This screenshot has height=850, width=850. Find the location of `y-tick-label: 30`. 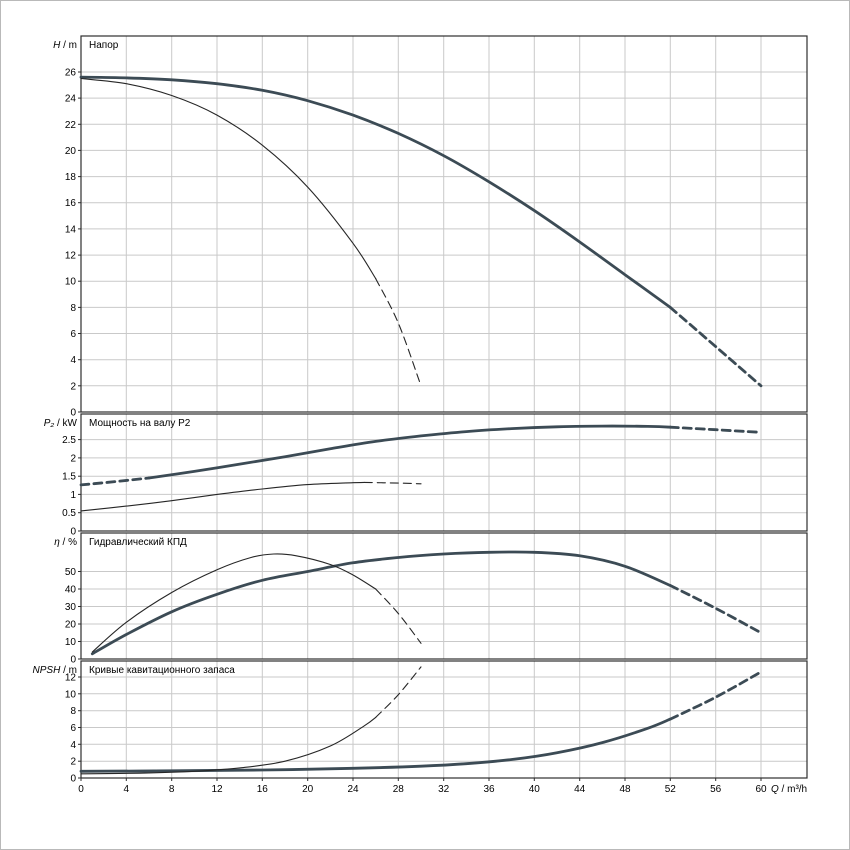

y-tick-label: 30 is located at coordinates (71, 607).